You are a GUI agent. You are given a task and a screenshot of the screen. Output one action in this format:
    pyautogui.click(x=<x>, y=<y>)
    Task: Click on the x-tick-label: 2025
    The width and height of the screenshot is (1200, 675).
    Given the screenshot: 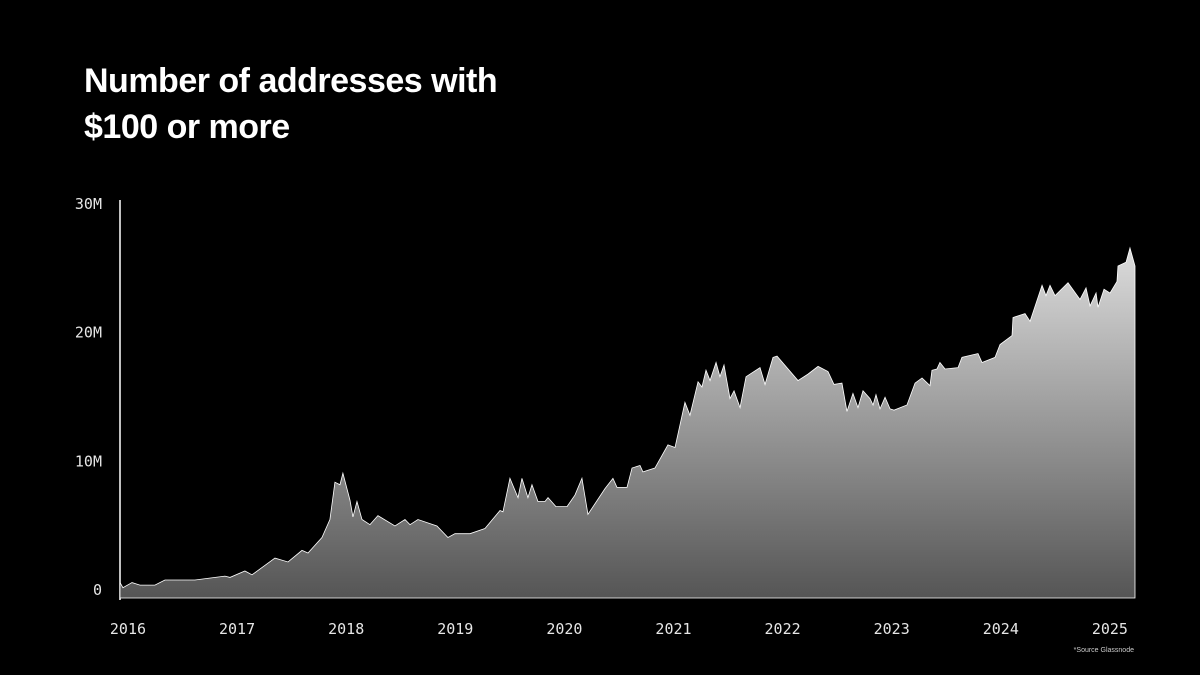 What is the action you would take?
    pyautogui.click(x=1110, y=629)
    